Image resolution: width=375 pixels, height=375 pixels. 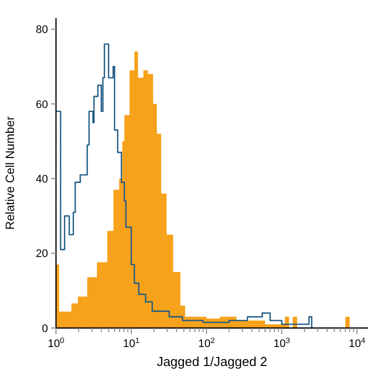 I want to click on y-tick-label: 40, so click(x=42, y=179).